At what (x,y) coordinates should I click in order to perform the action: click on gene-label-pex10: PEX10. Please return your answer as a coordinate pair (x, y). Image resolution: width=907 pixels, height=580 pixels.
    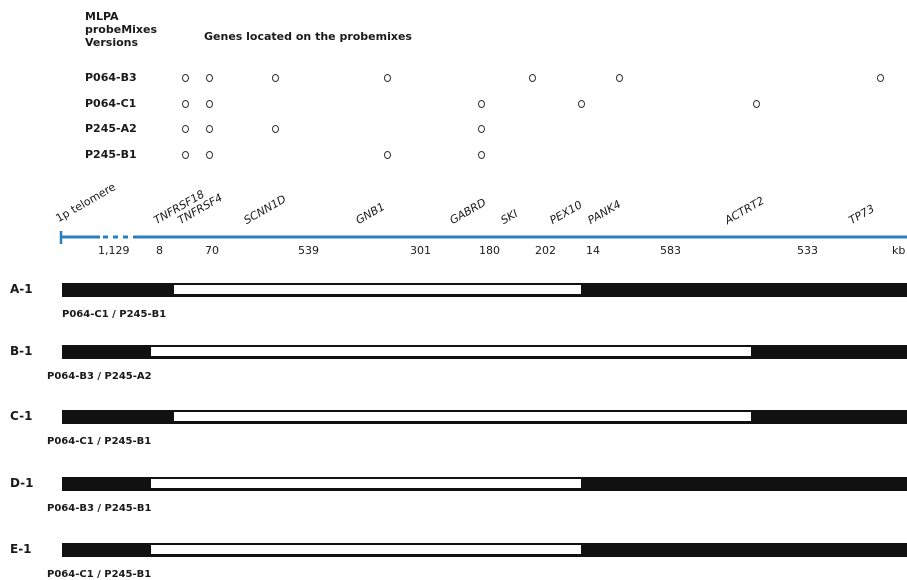
    Looking at the image, I should click on (566, 212).